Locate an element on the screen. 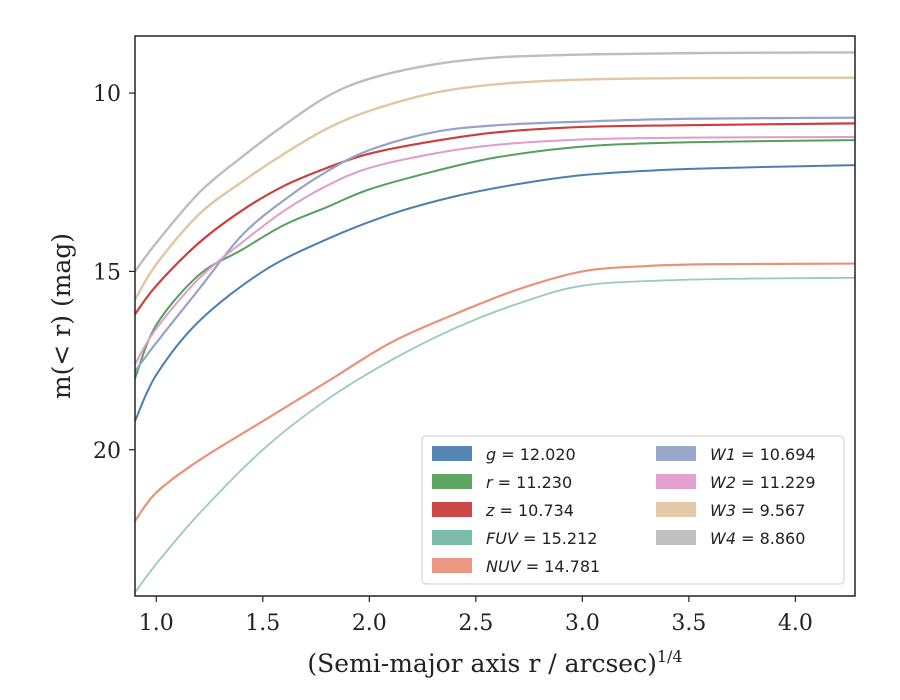 This screenshot has height=700, width=900. y-tick-label: 20 is located at coordinates (107, 451).